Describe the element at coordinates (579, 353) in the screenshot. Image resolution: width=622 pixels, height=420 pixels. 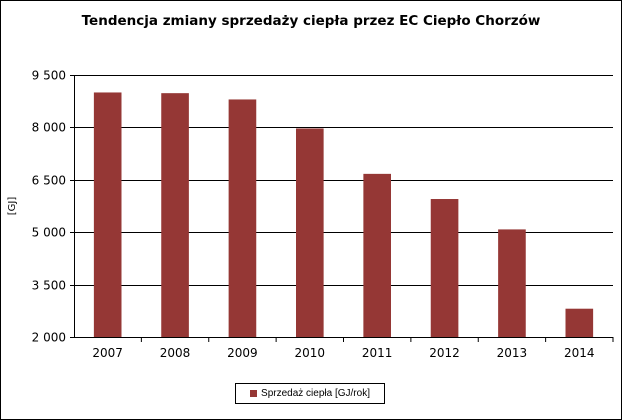
I see `x-tick-label: 2014` at that location.